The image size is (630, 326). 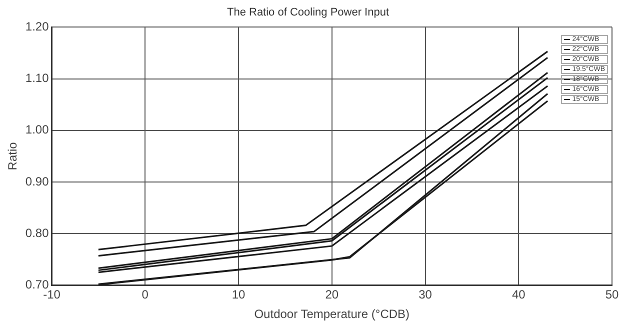 I want to click on y-tick-label: 0.80, so click(x=37, y=233).